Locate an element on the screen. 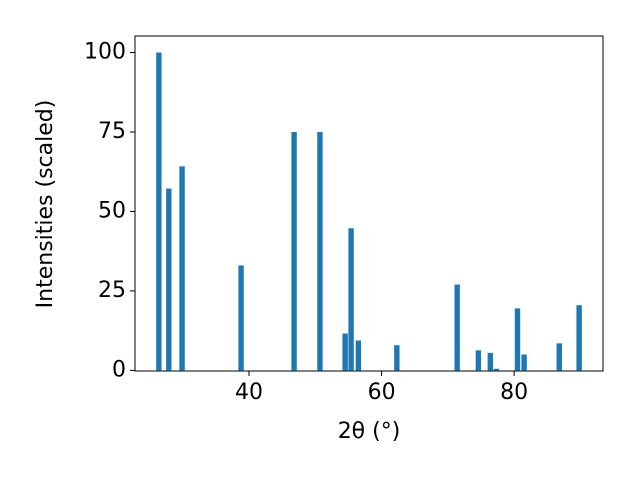  y-tick-label: 0 is located at coordinates (119, 369).